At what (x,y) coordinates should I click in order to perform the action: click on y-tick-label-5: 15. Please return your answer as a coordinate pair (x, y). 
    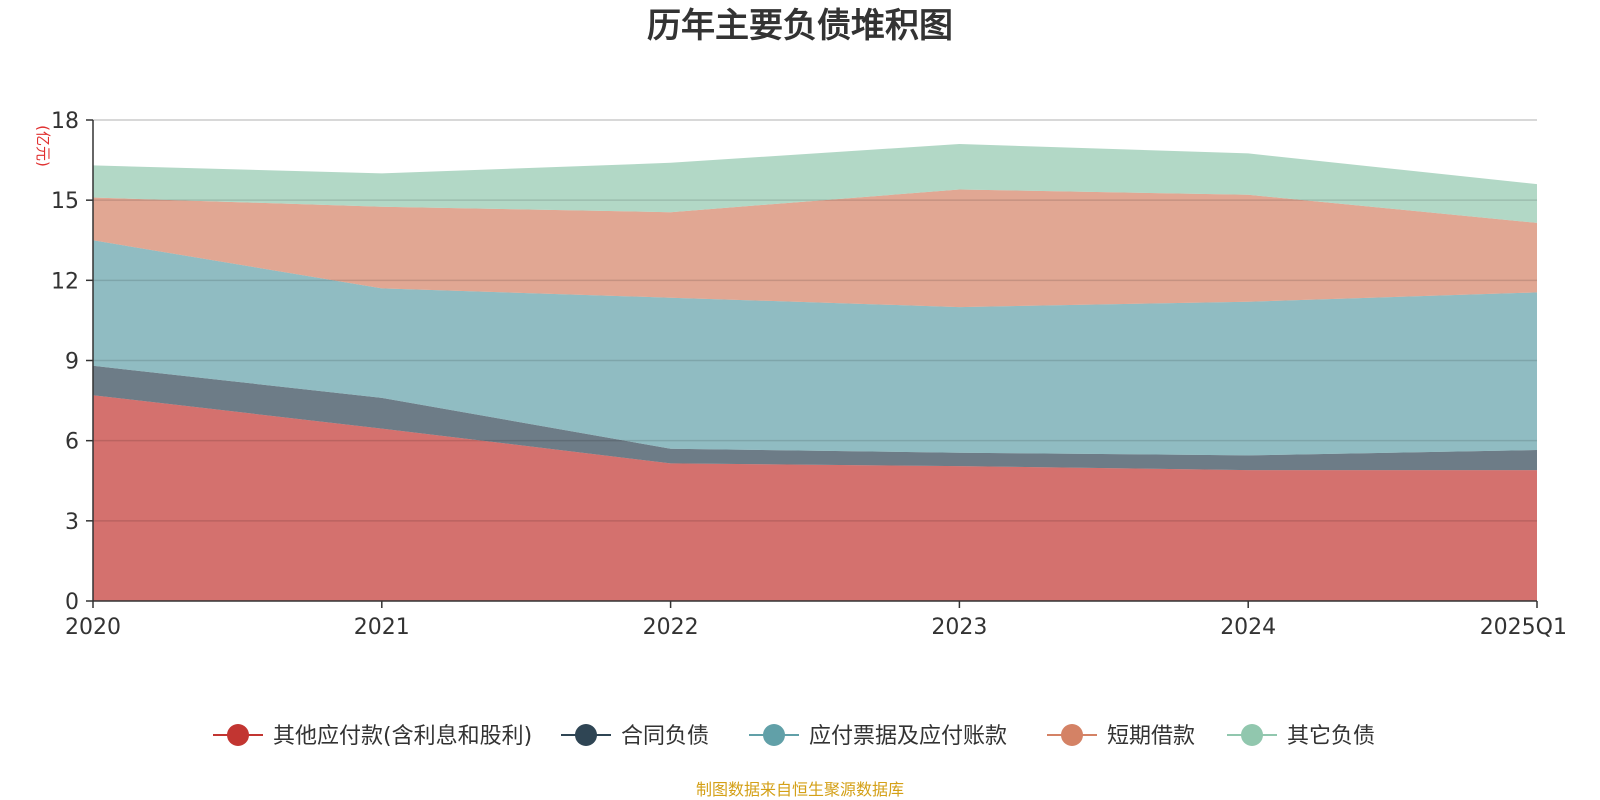
    Looking at the image, I should click on (65, 201).